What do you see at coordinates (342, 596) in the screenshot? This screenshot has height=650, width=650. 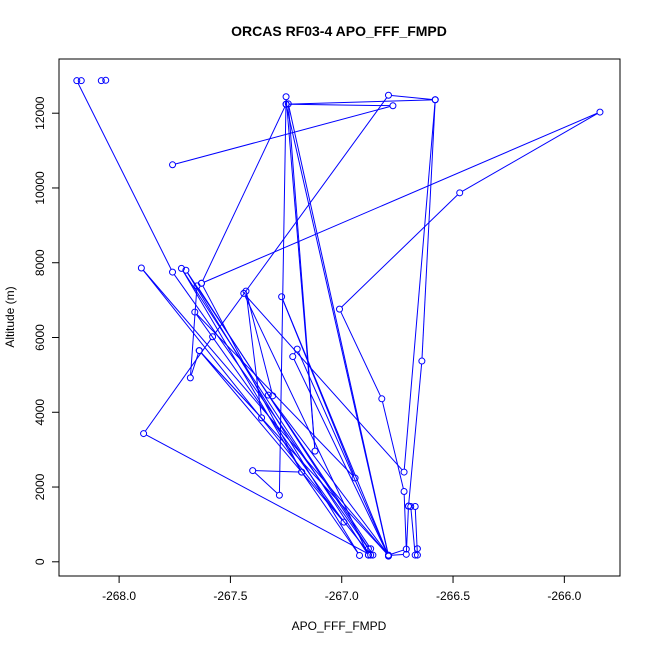 I see `x-tick-label: -267.0` at bounding box center [342, 596].